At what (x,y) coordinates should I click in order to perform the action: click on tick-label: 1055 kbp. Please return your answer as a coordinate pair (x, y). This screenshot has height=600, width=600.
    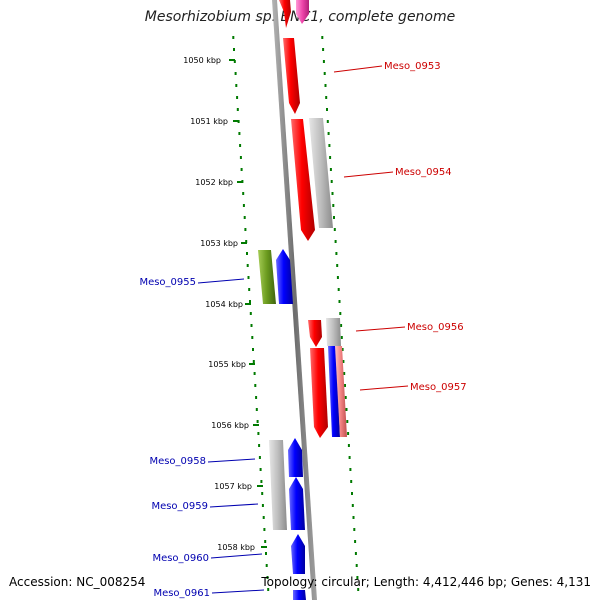
    Looking at the image, I should click on (227, 364).